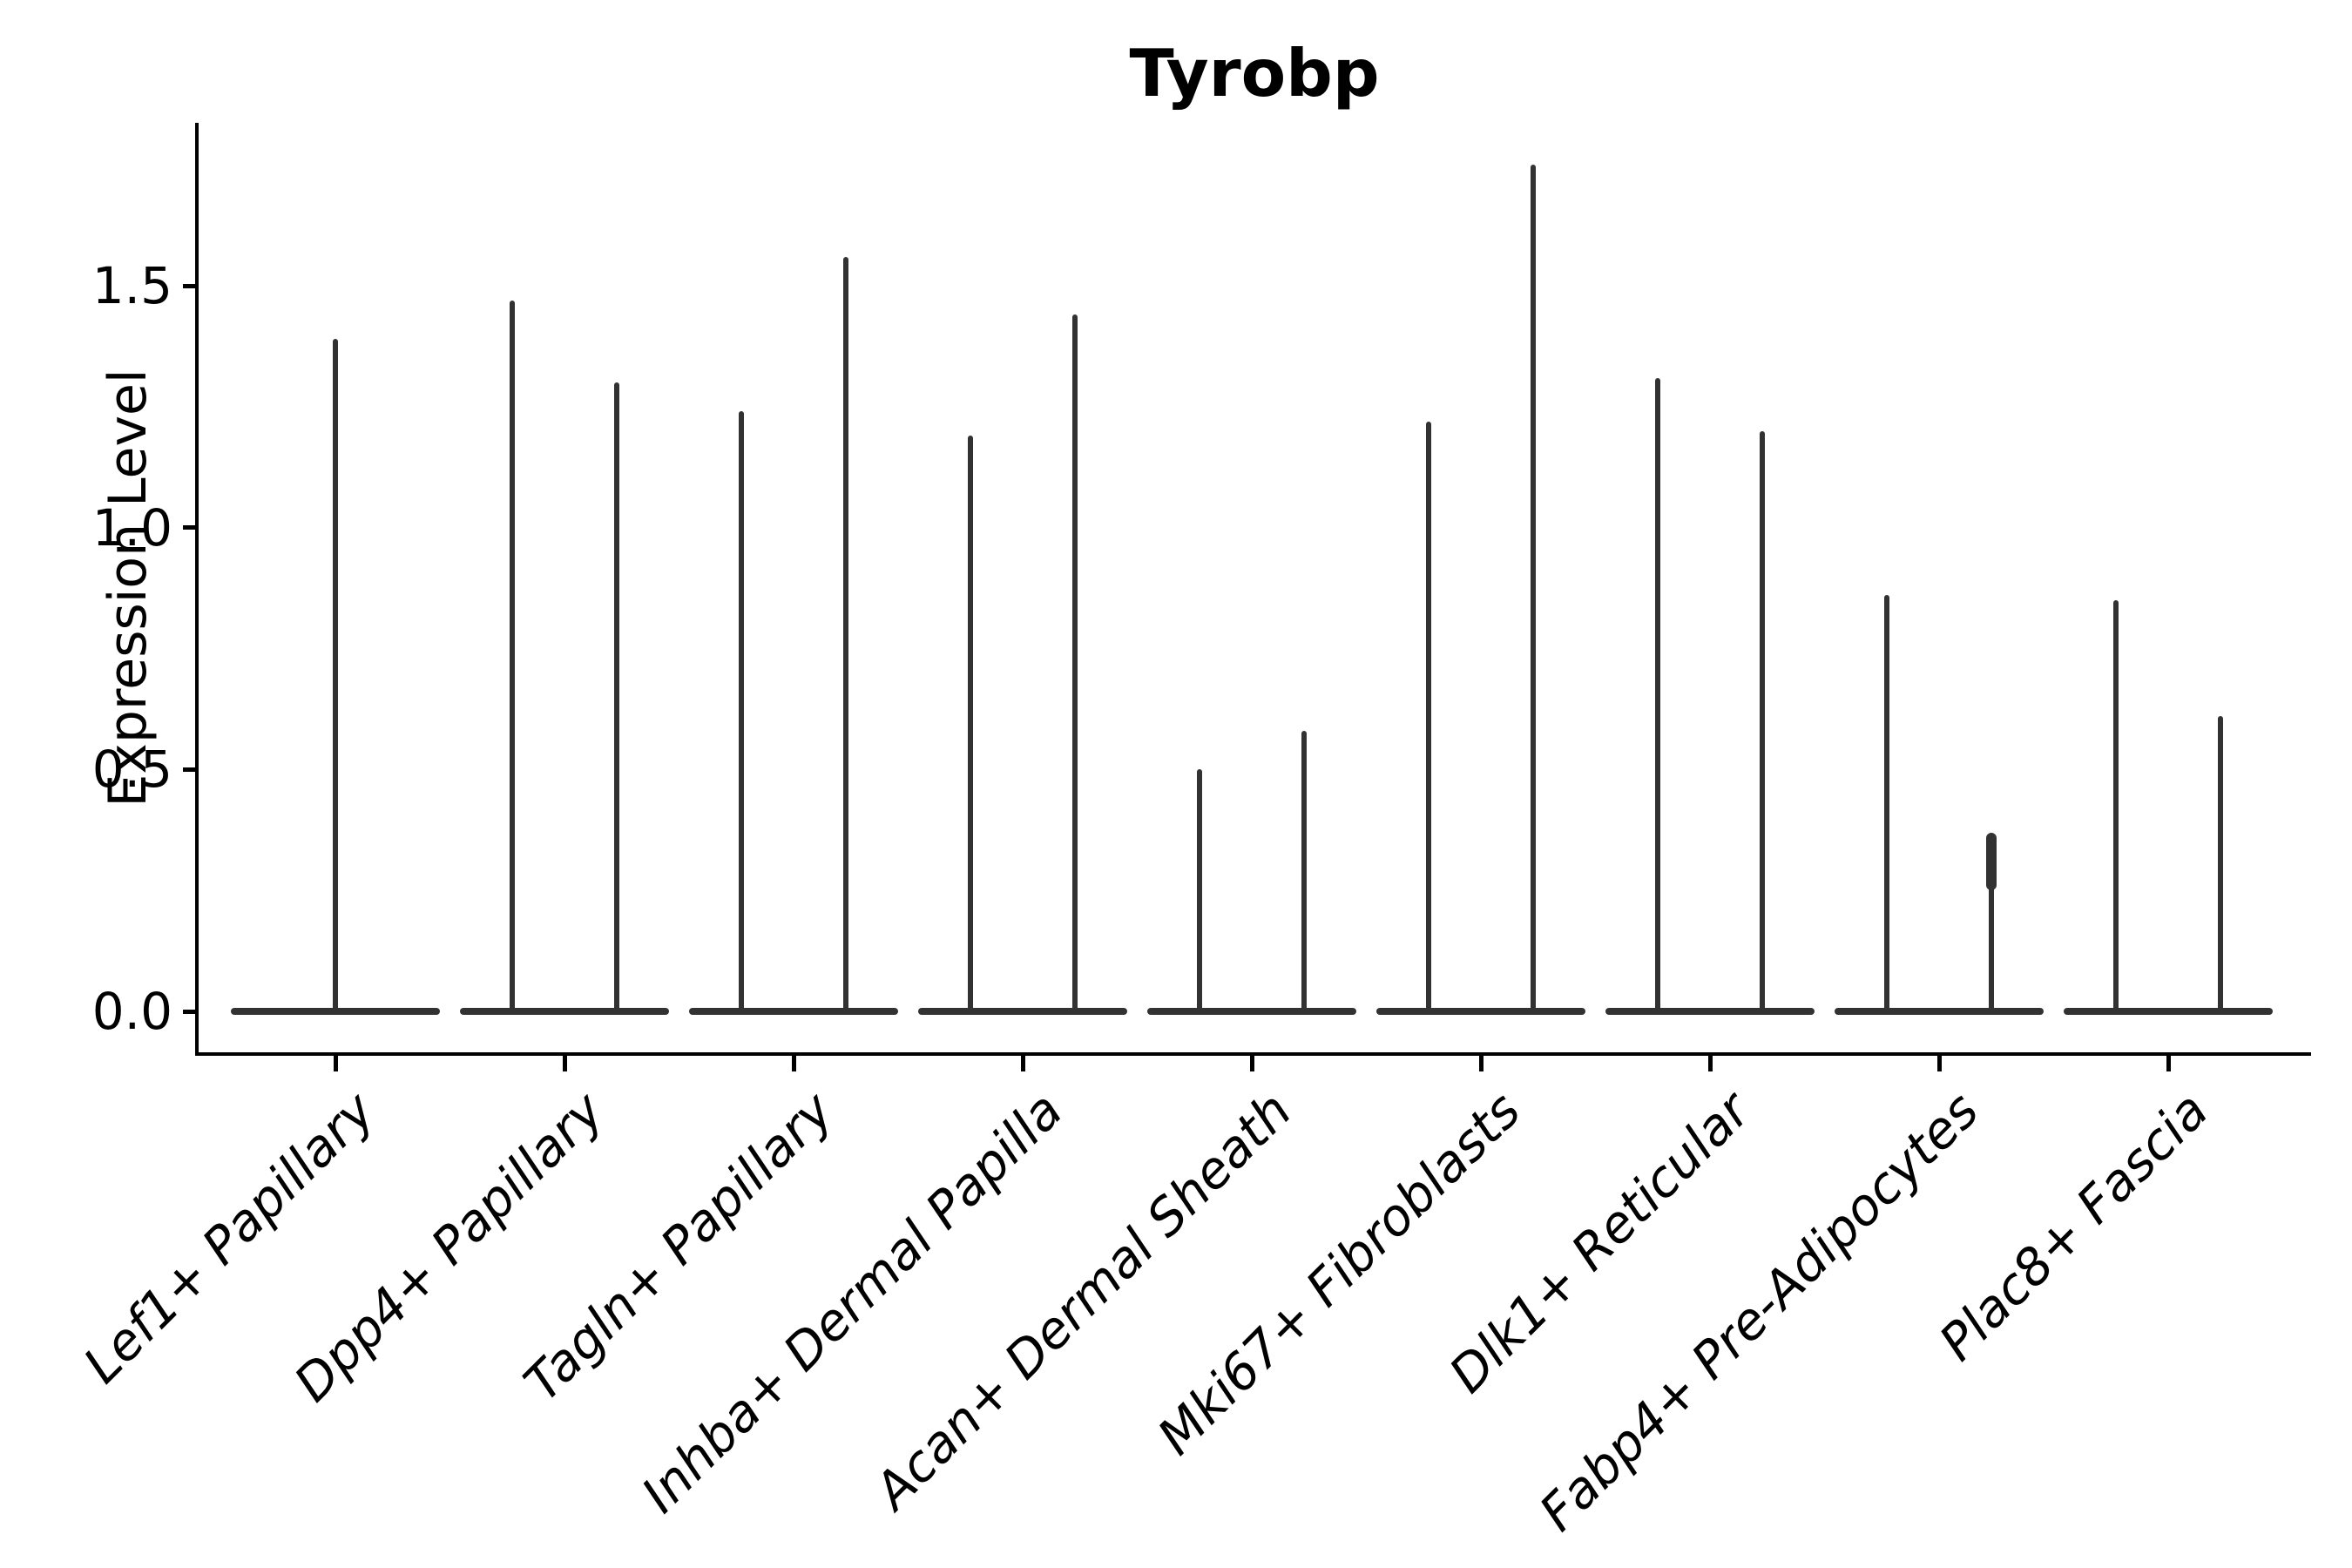 The width and height of the screenshot is (2352, 1568). I want to click on chart-title: Tyrobp, so click(1254, 74).